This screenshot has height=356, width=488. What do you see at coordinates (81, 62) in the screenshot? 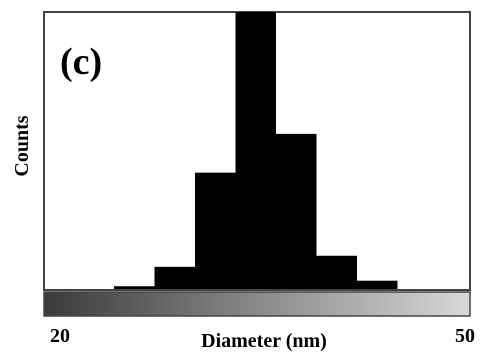
I see `panel-label: (c)` at bounding box center [81, 62].